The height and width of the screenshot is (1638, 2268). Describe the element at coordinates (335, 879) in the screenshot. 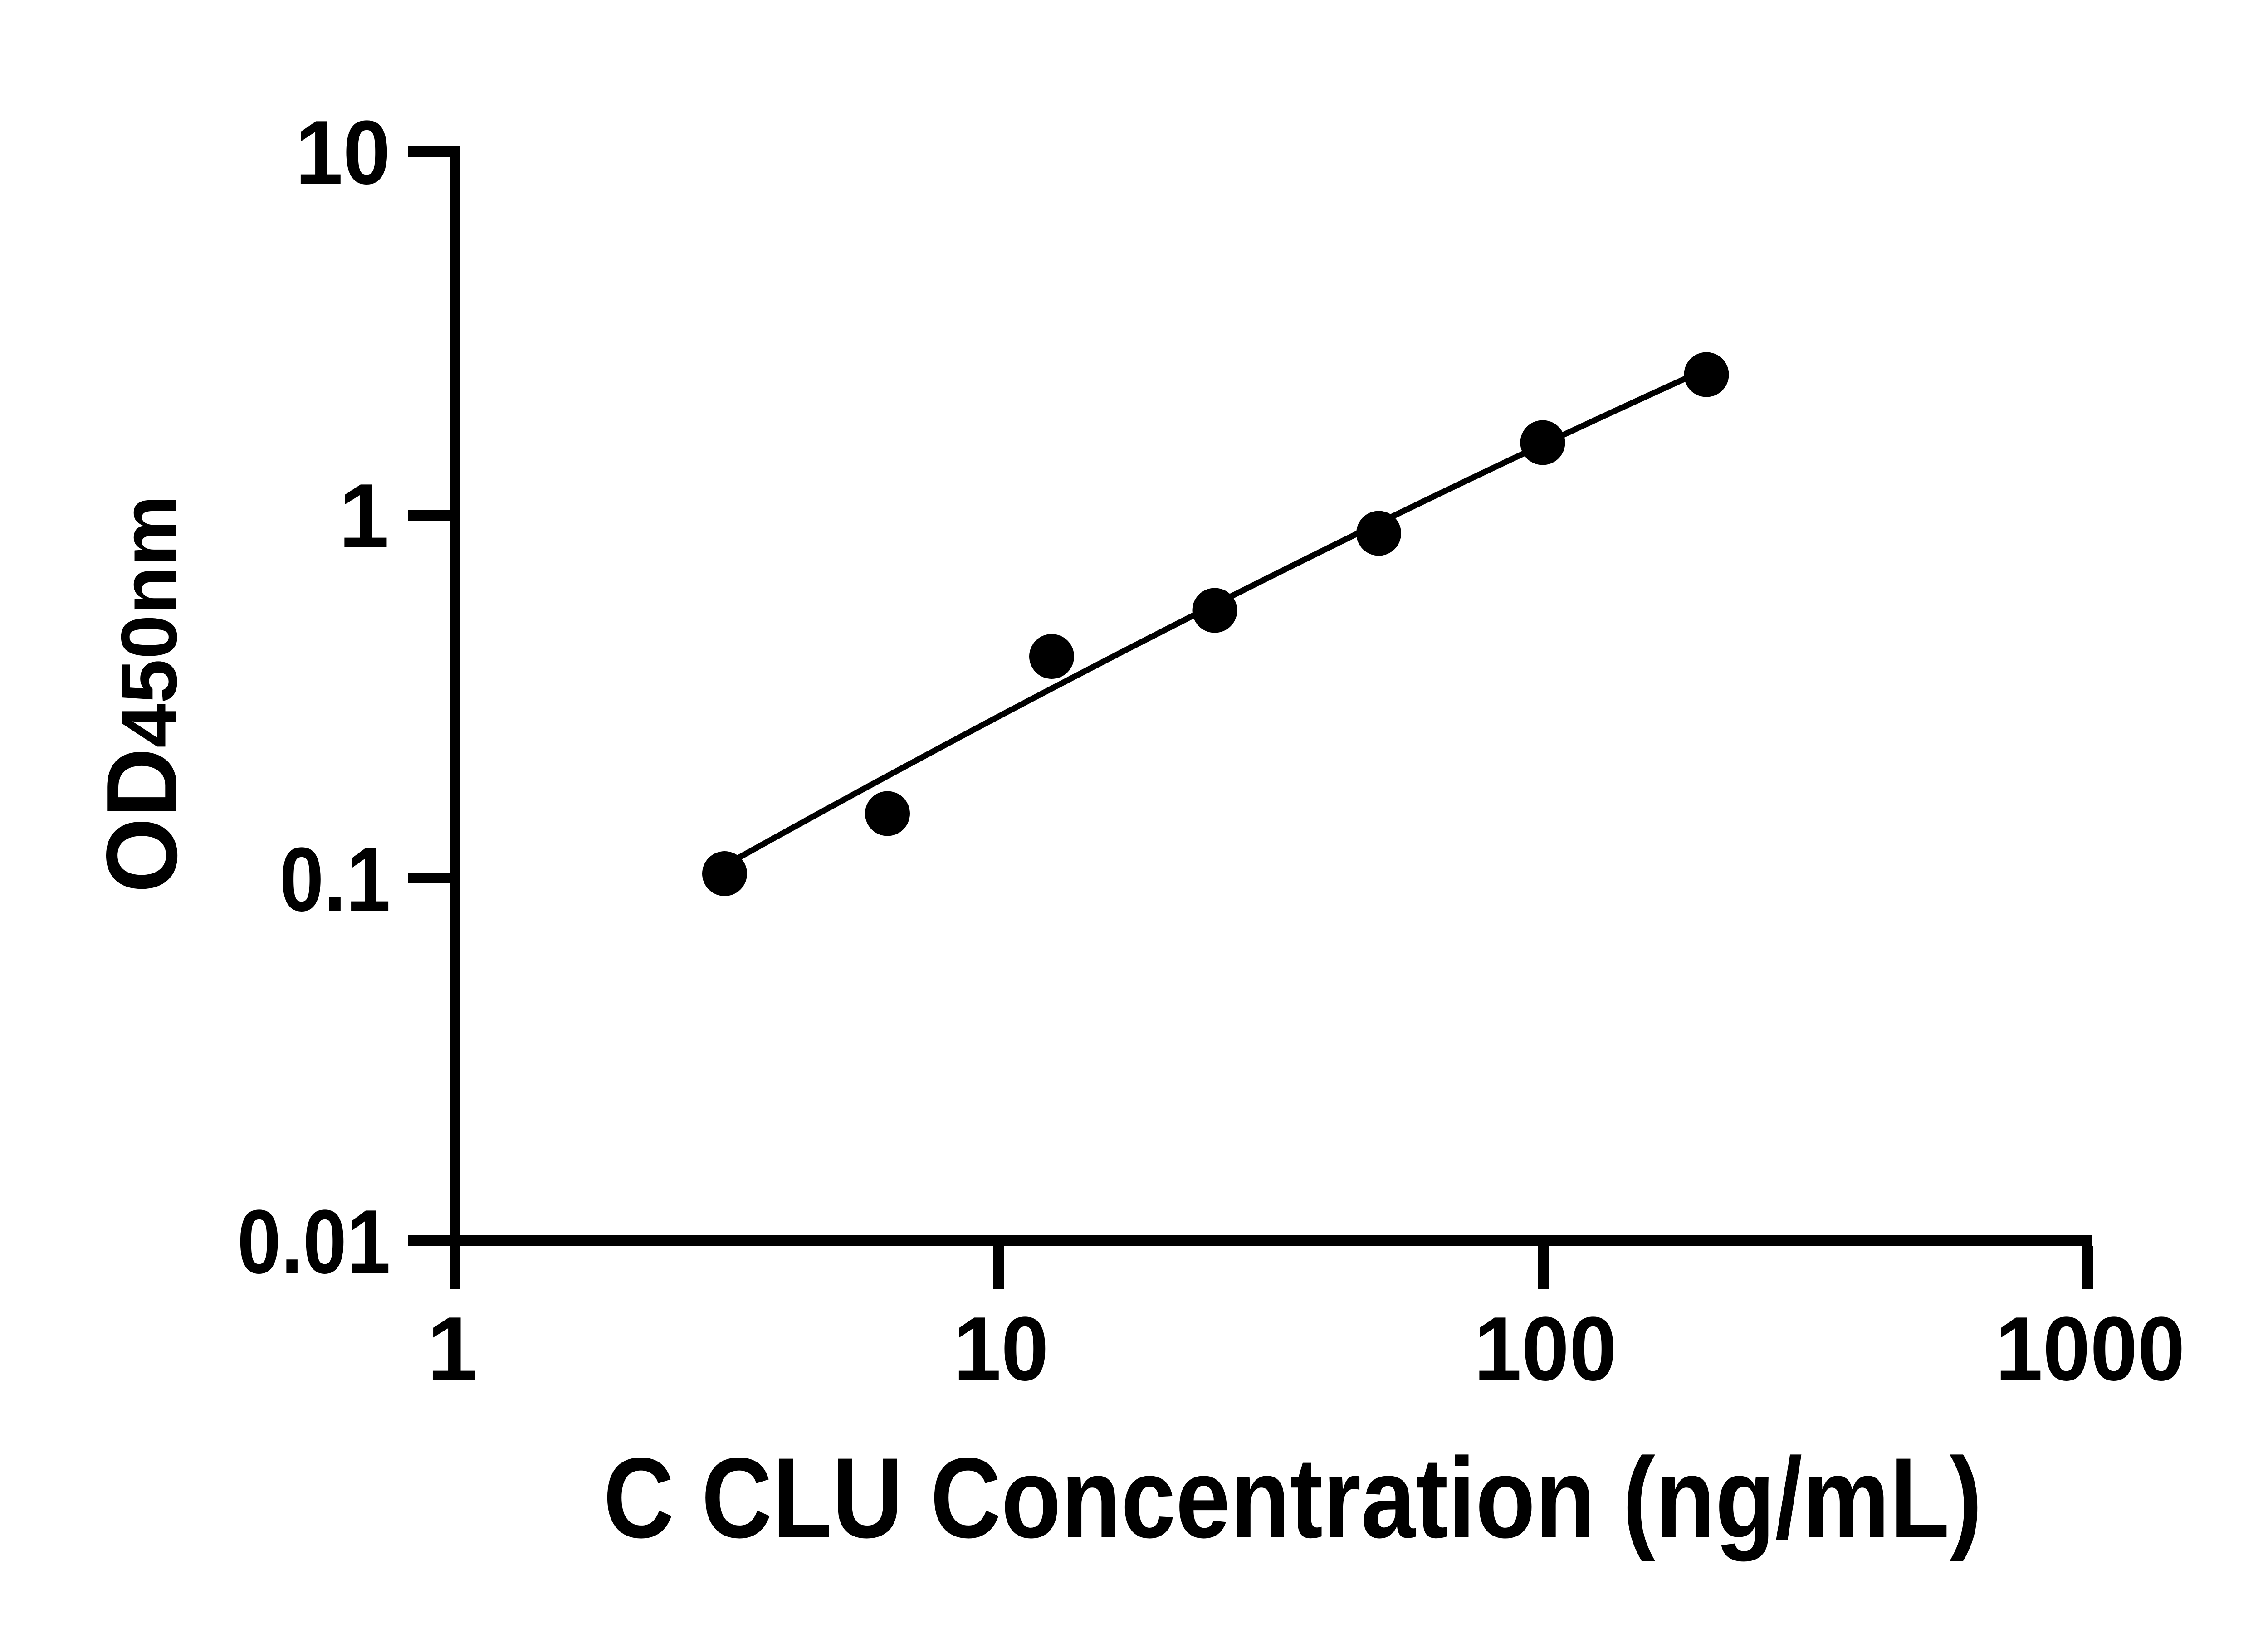

I see `svg-text: 0.1` at that location.